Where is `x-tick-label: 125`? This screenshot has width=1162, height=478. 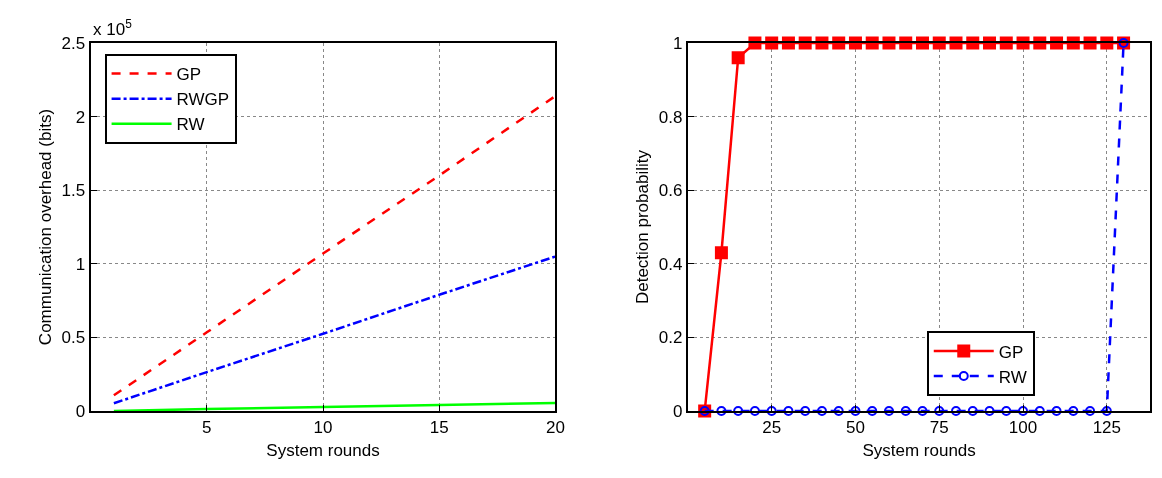
x-tick-label: 125 is located at coordinates (1106, 428).